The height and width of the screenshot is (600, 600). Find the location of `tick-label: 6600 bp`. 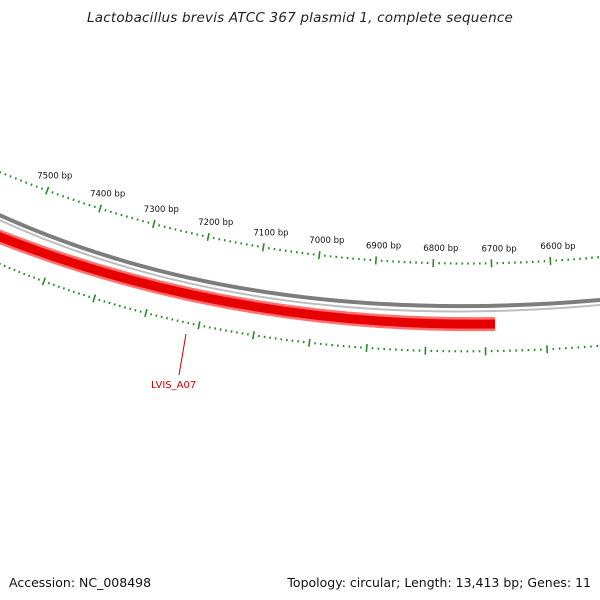

tick-label: 6600 bp is located at coordinates (557, 247).